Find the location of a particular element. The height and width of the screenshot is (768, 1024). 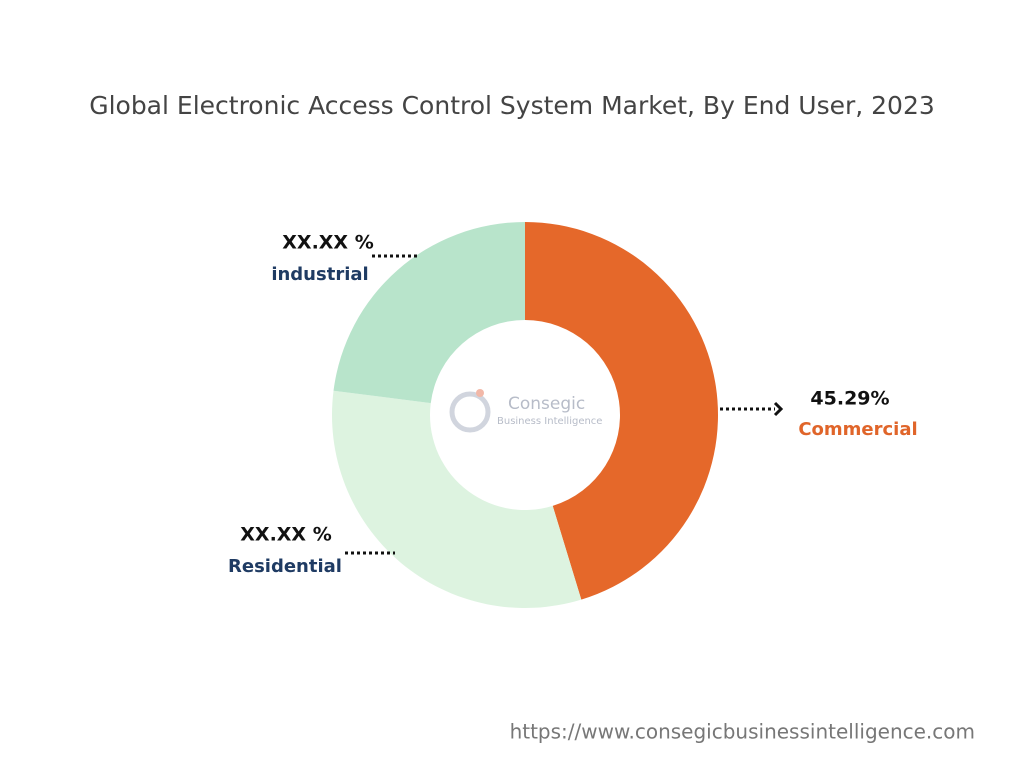

leader-arrow is located at coordinates (778, 409).